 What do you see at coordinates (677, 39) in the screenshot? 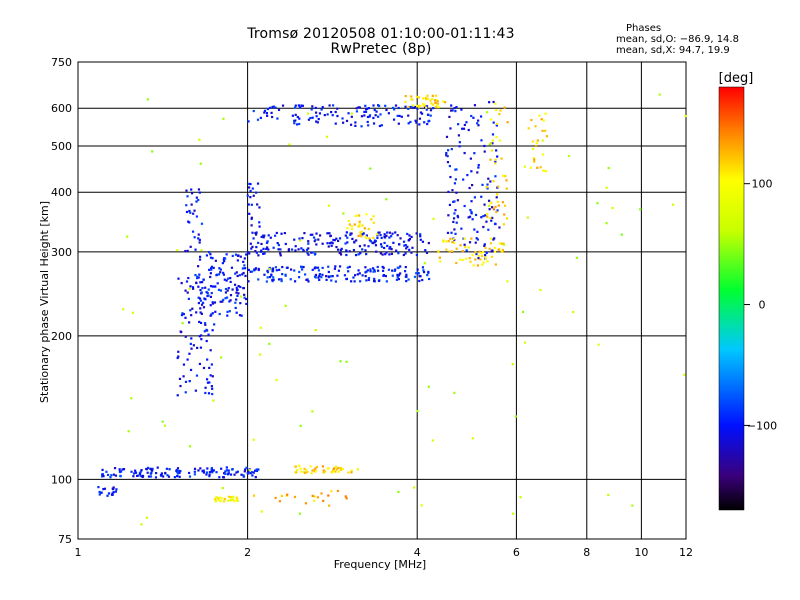
I see `phases-o-stats: mean, sd,O: −86.9, 14.8` at bounding box center [677, 39].